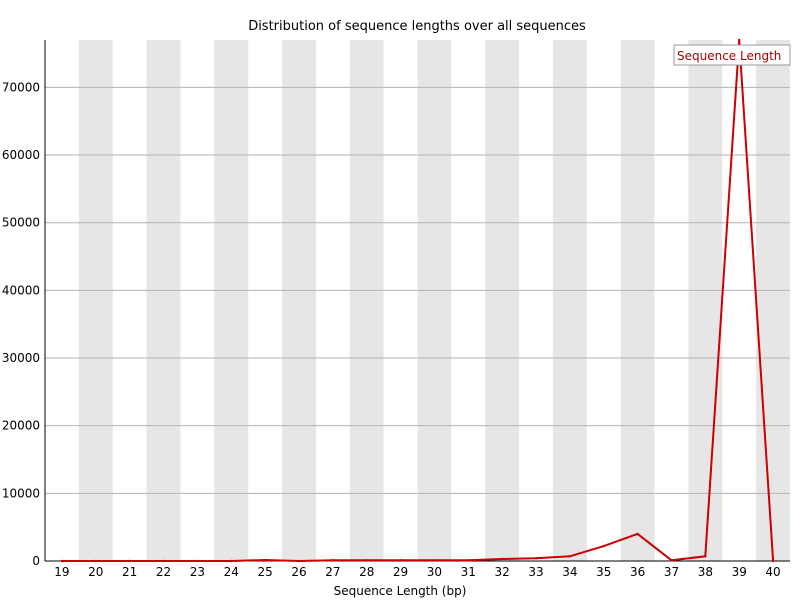  What do you see at coordinates (569, 572) in the screenshot?
I see `x-tick-label-34: 34` at bounding box center [569, 572].